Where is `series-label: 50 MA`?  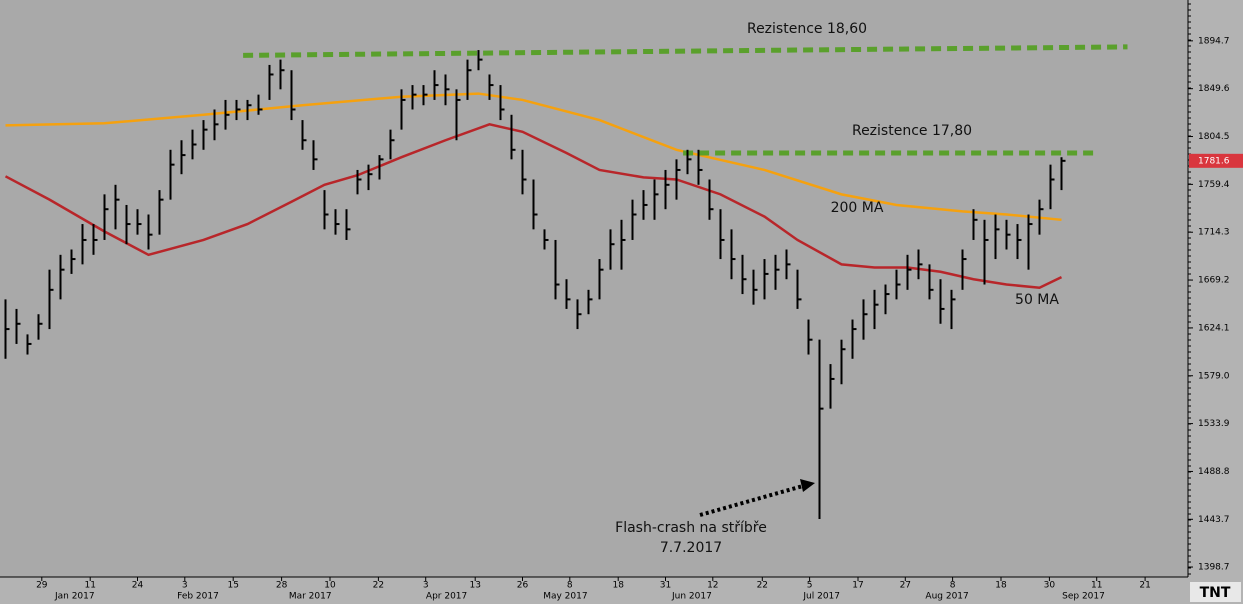 series-label: 50 MA is located at coordinates (1037, 300).